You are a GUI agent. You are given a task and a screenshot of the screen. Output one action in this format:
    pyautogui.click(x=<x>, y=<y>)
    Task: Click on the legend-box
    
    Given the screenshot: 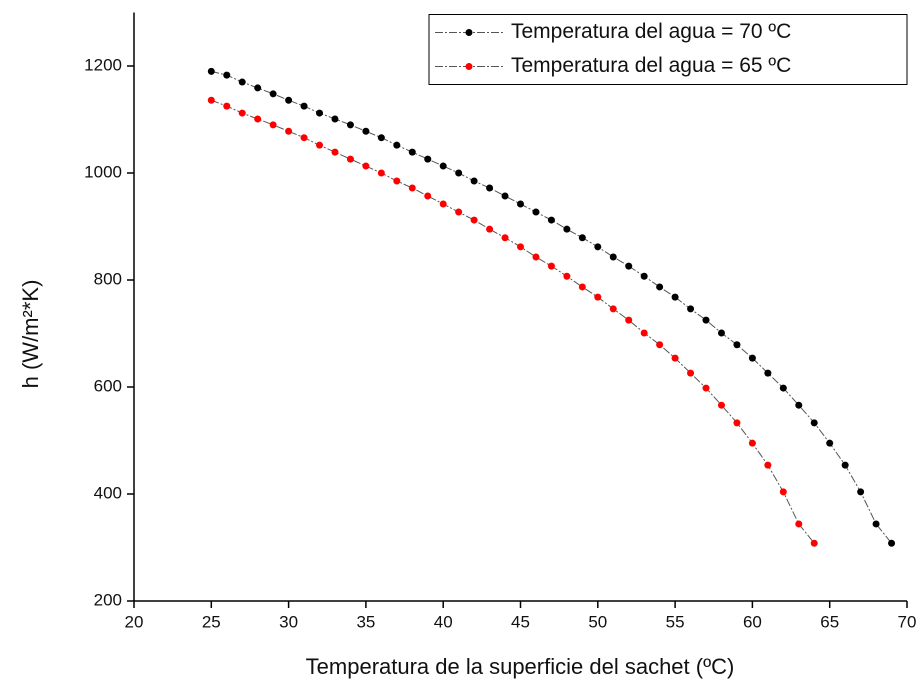 What is the action you would take?
    pyautogui.click(x=668, y=49)
    